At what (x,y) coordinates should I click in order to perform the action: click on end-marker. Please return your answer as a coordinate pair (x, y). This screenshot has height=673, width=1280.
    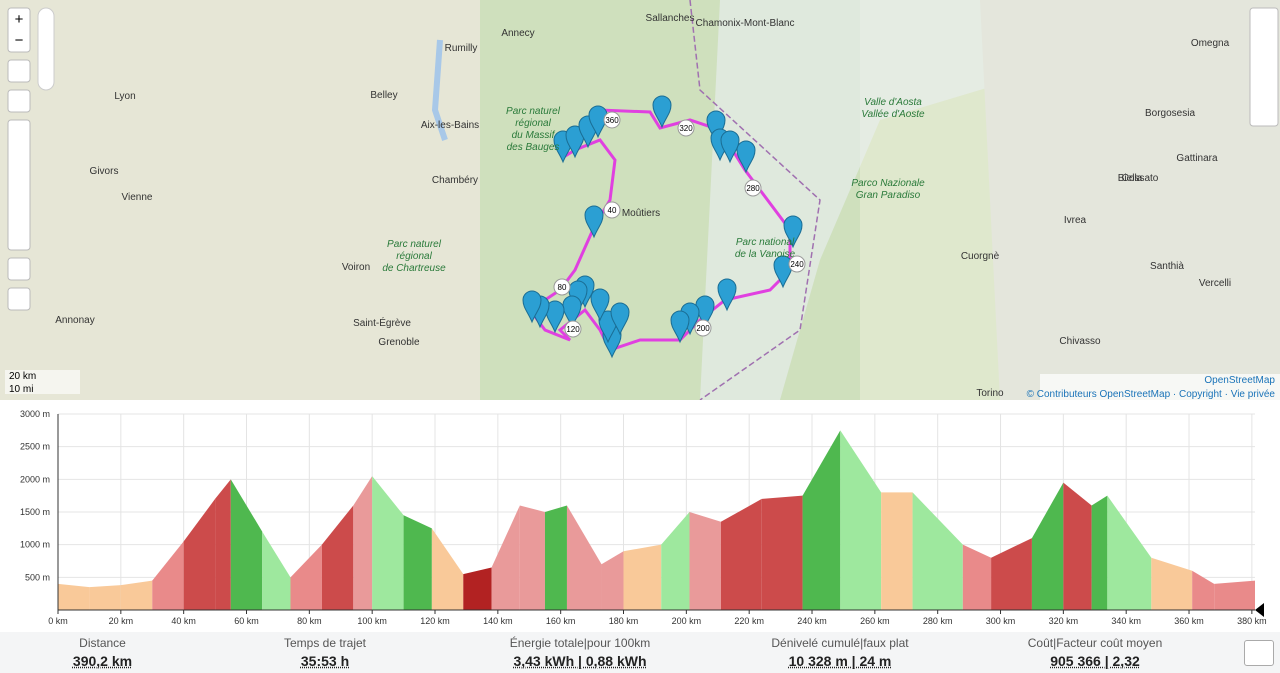
    Looking at the image, I should click on (1259, 610).